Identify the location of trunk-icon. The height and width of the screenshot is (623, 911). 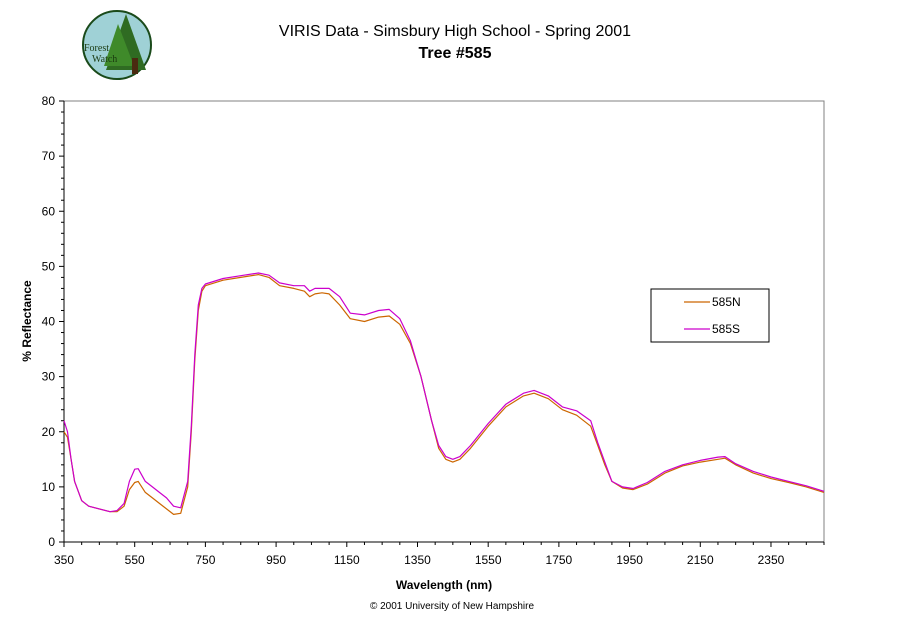
(135, 66).